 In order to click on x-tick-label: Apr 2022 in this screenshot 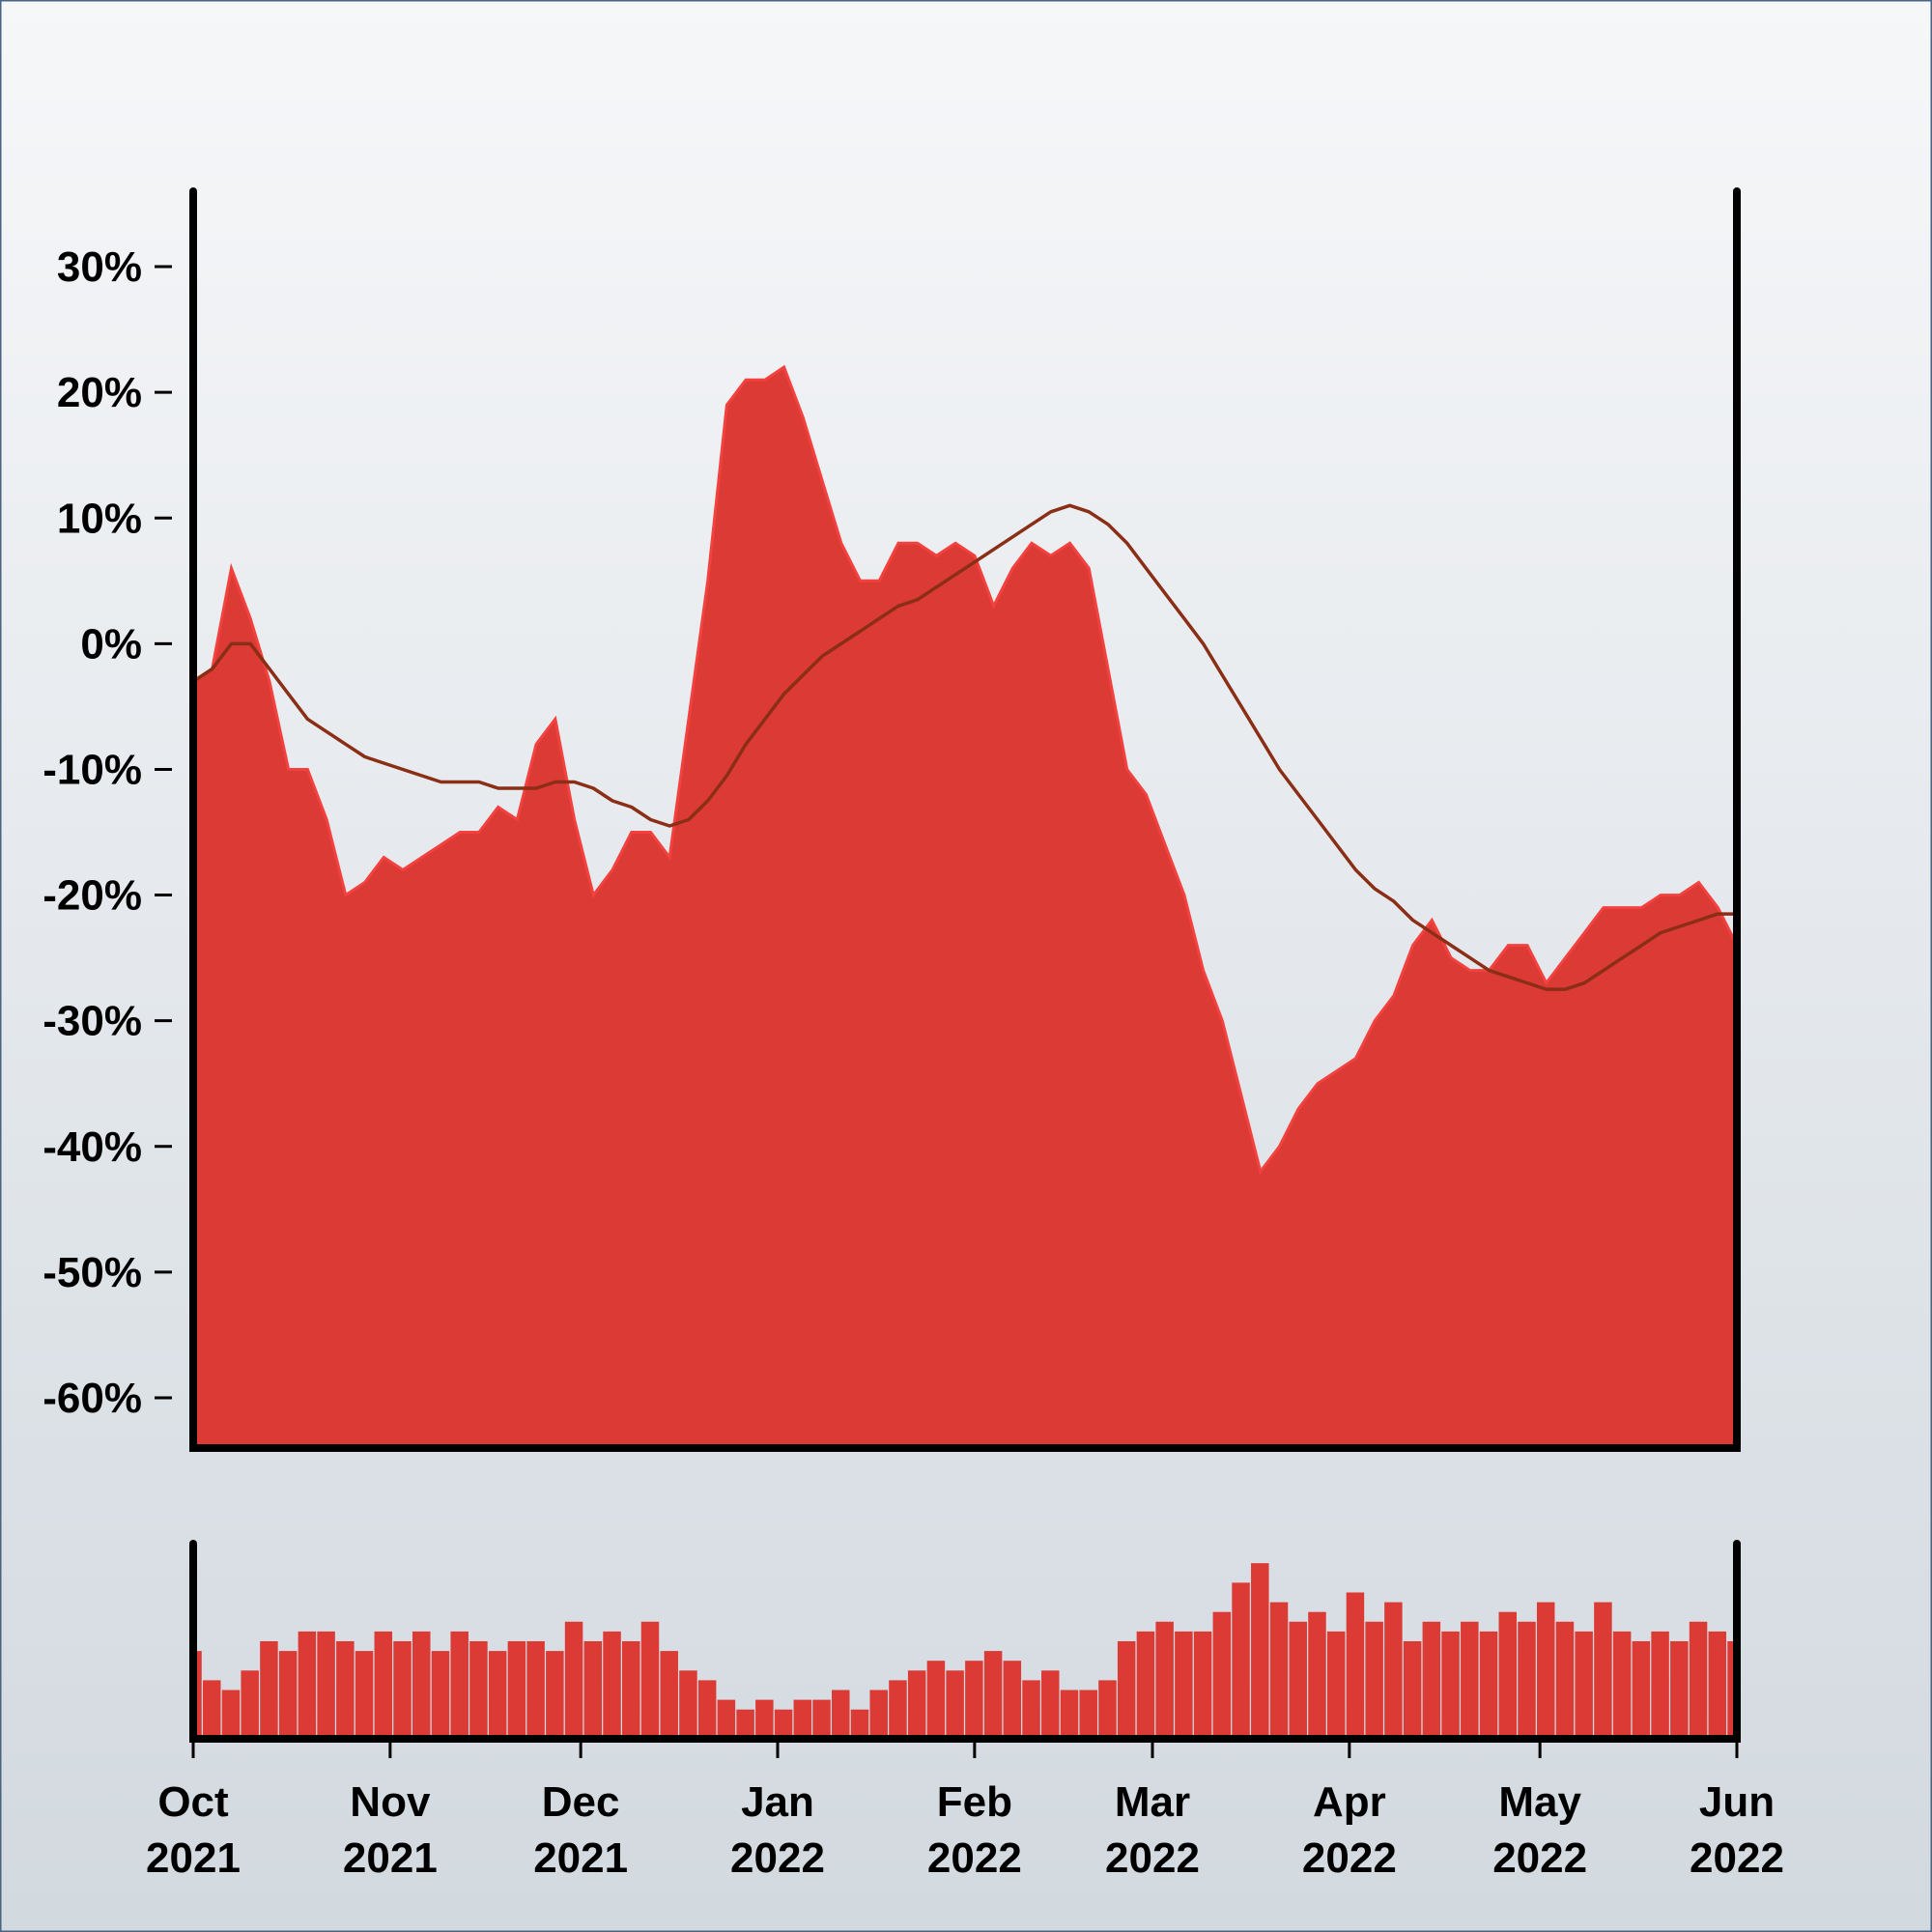, I will do `click(1349, 1830)`.